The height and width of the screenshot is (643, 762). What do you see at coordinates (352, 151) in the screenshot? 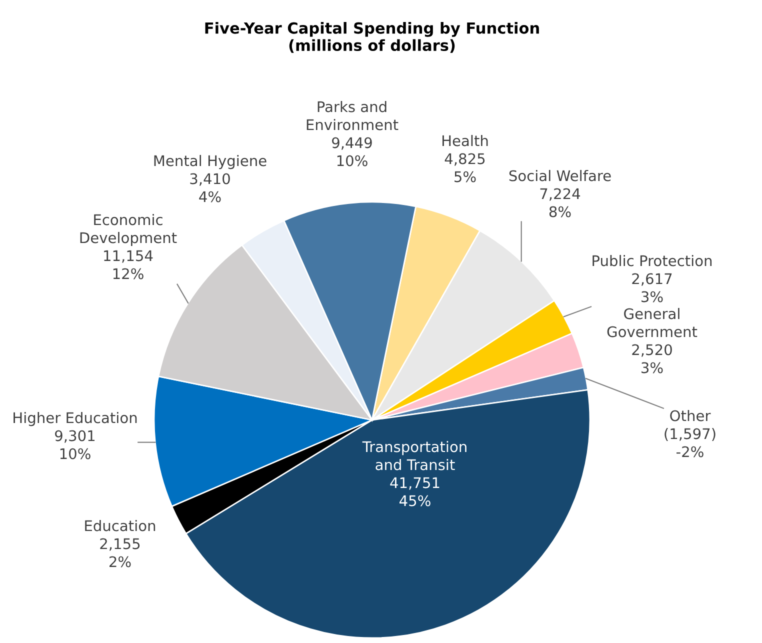
I see `data-label: 9,449 10%` at bounding box center [352, 151].